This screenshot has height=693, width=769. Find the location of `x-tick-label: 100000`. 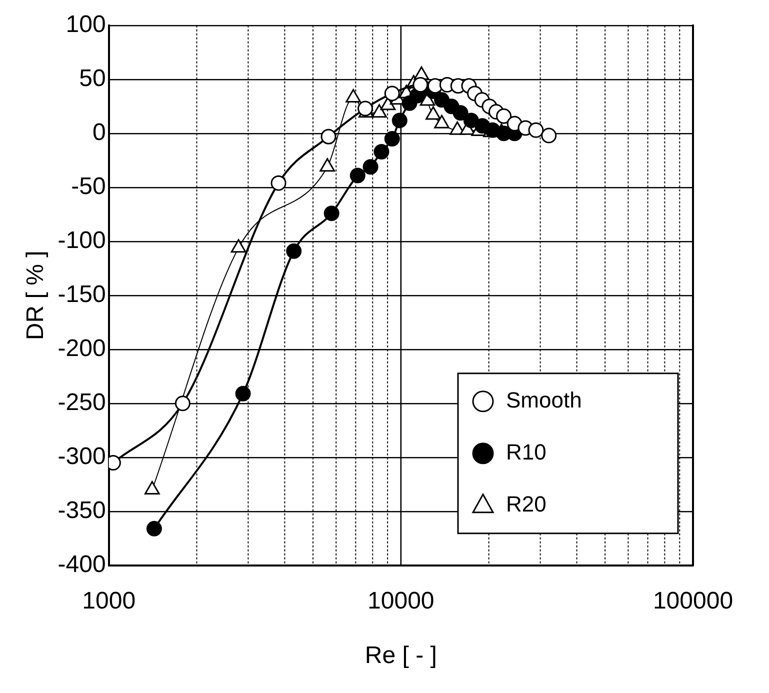

x-tick-label: 100000 is located at coordinates (693, 600).